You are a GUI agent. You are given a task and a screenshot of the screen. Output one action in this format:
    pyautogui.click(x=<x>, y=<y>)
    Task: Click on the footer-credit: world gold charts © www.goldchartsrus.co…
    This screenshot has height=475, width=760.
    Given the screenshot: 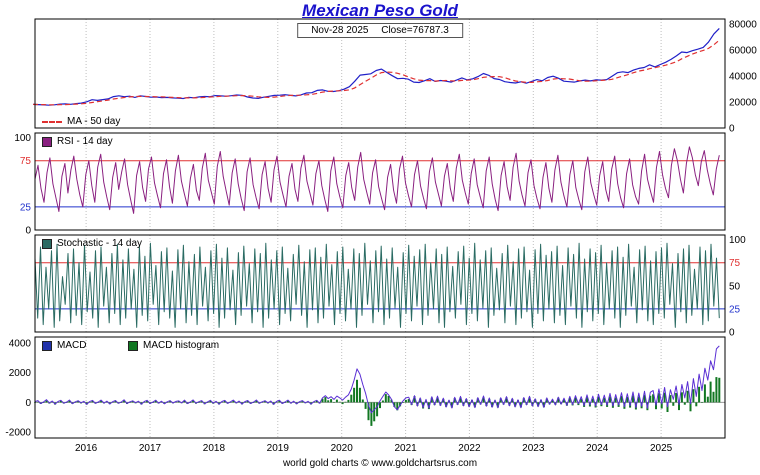 What is the action you would take?
    pyautogui.click(x=380, y=463)
    